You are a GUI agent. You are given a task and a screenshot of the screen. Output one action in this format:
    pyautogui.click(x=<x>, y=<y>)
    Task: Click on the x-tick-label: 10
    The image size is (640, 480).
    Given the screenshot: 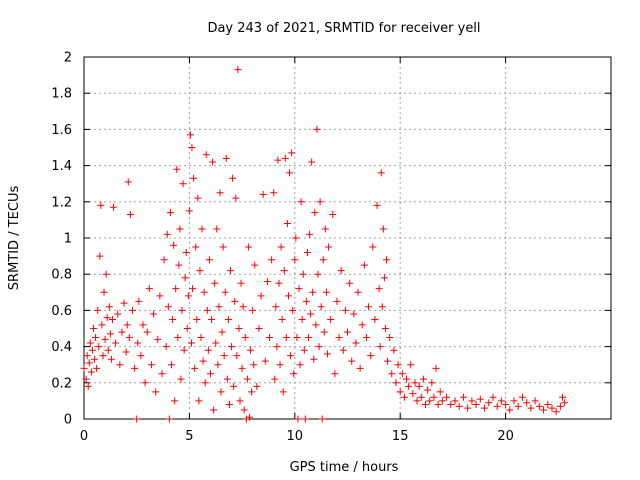 What is the action you would take?
    pyautogui.click(x=295, y=436)
    